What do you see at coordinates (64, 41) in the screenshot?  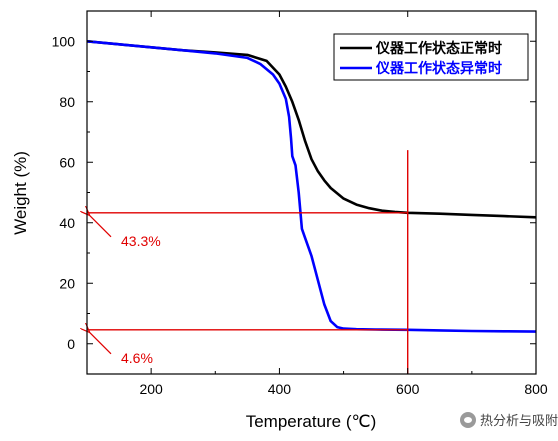 I see `y-tick-label: 100` at bounding box center [64, 41].